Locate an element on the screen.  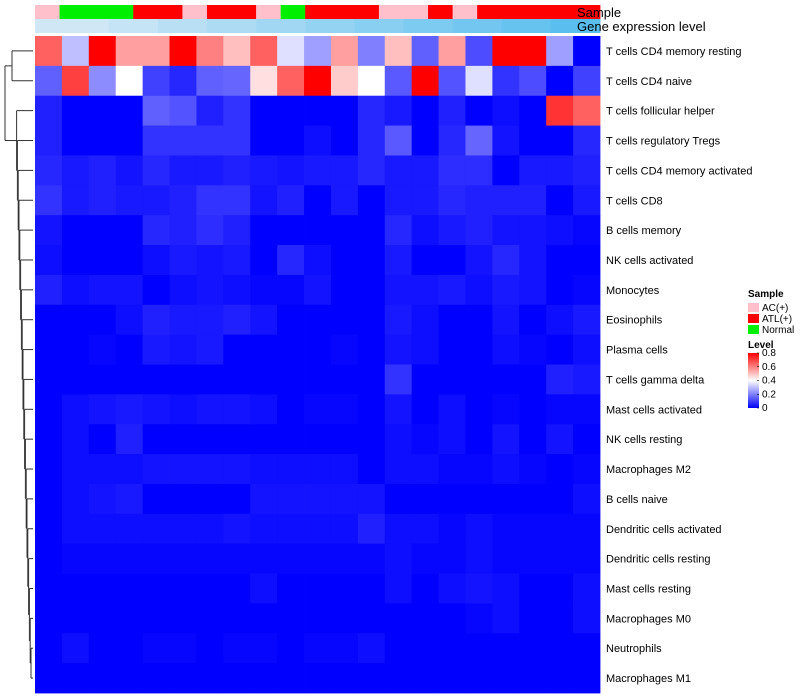
legend-label-ac: AC(+) is located at coordinates (775, 308).